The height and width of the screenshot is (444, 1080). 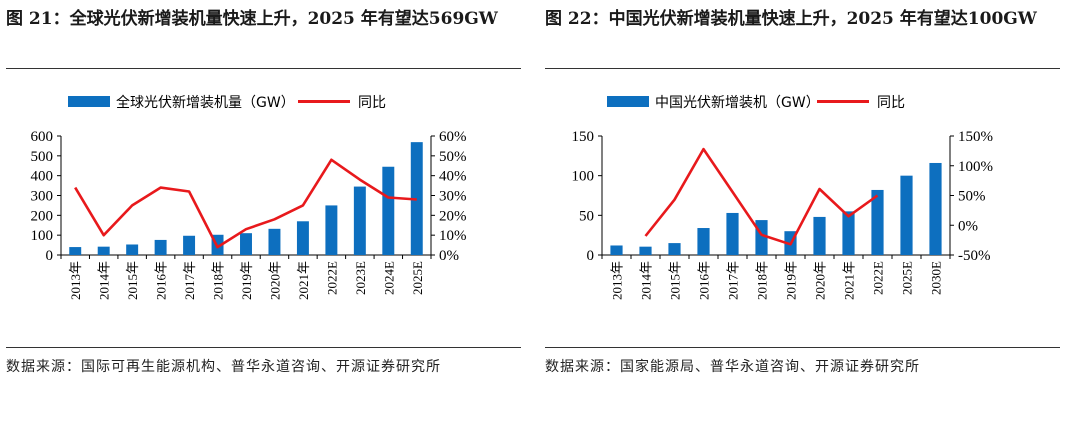 What do you see at coordinates (906, 215) in the screenshot?
I see `bar-2025E` at bounding box center [906, 215].